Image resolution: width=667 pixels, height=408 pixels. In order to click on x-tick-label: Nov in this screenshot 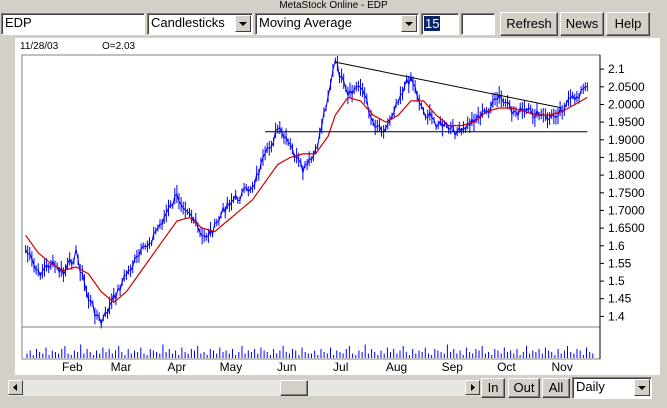, I will do `click(562, 367)`.